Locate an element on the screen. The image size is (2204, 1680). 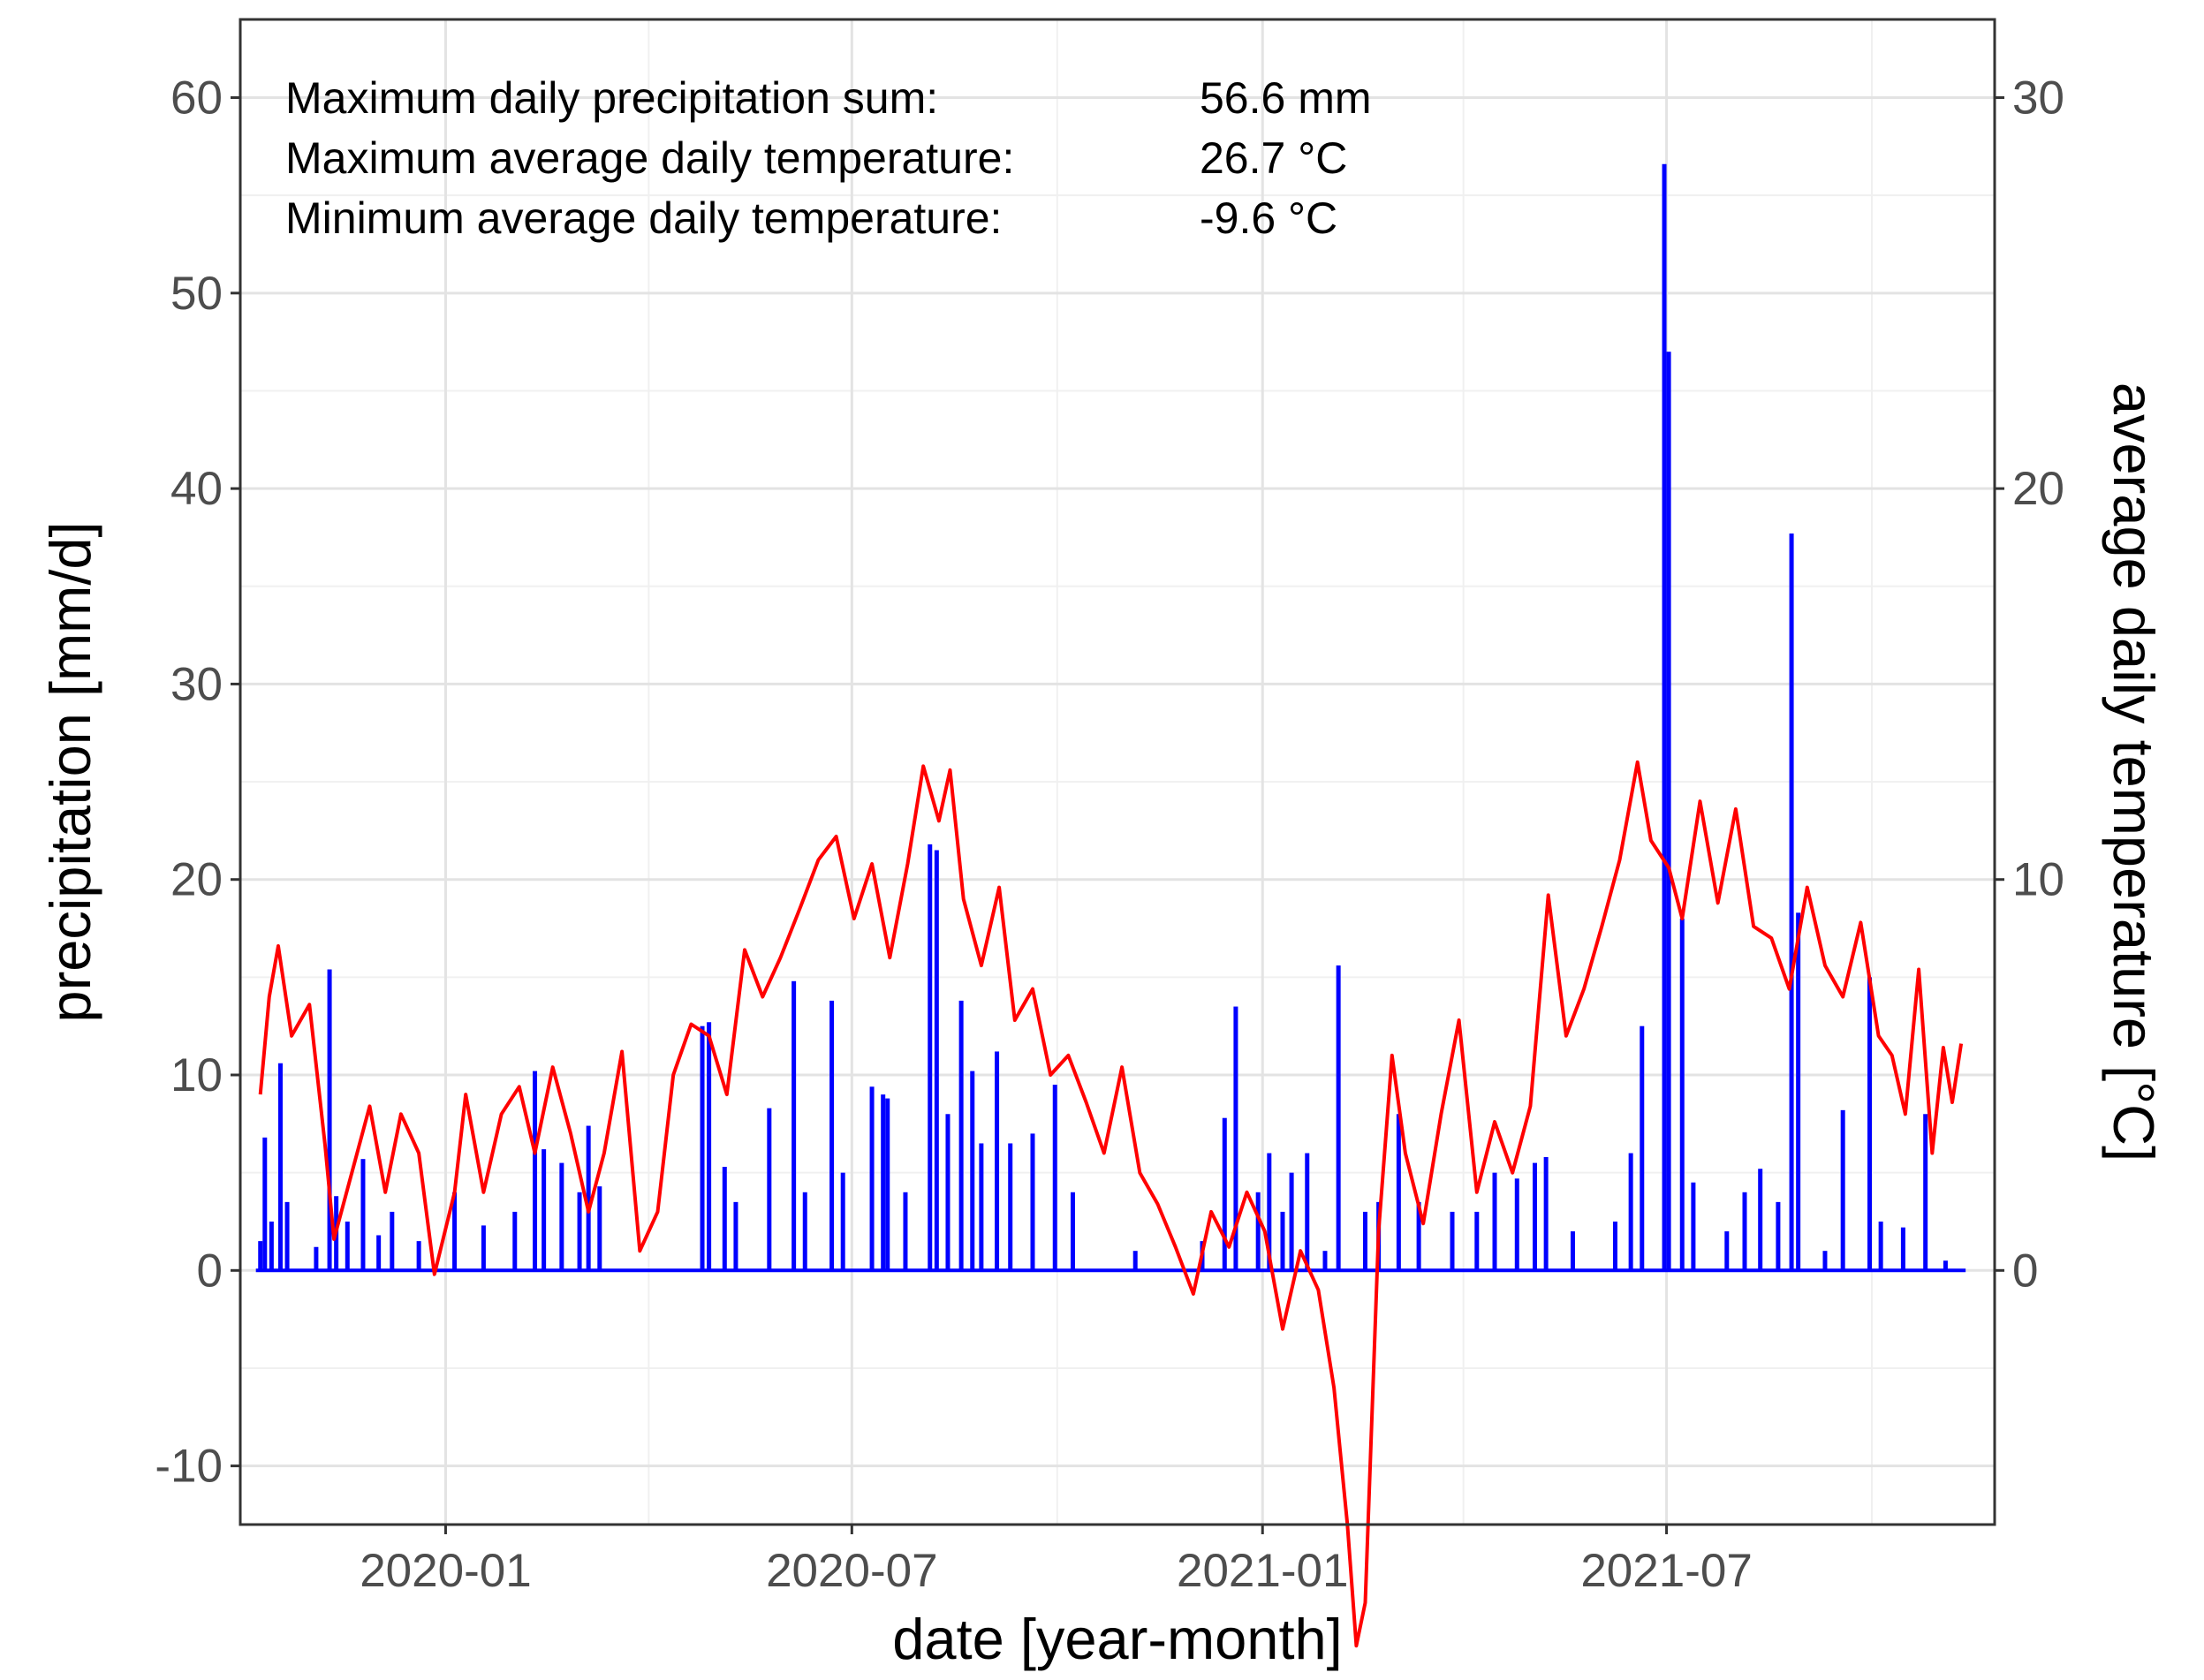
y-right-tick-label: 20 is located at coordinates (2038, 489).